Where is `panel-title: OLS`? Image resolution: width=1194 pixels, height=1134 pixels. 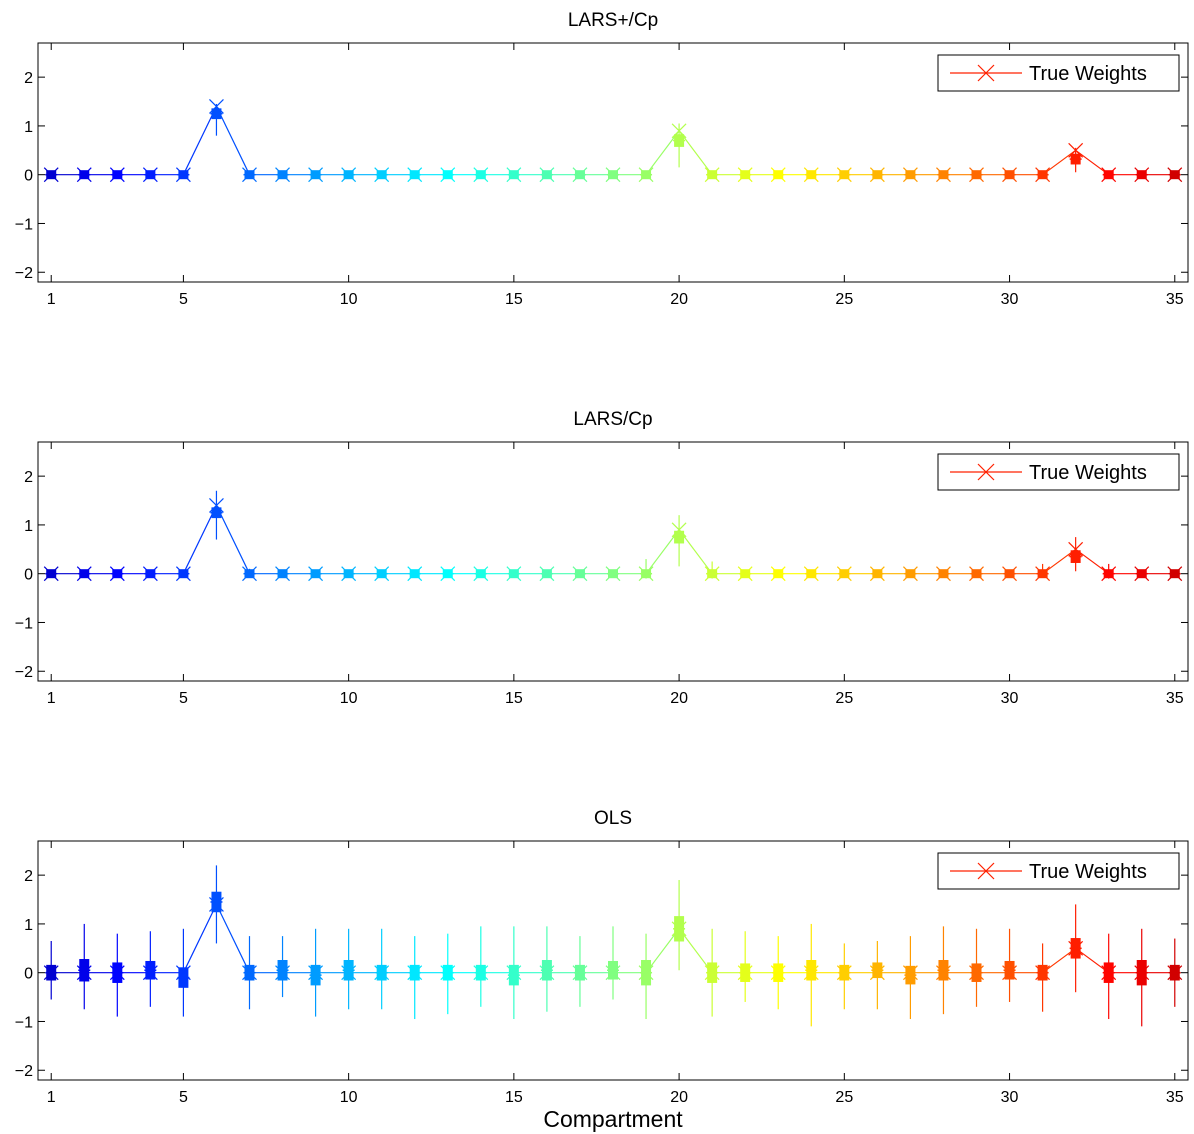 panel-title: OLS is located at coordinates (613, 818).